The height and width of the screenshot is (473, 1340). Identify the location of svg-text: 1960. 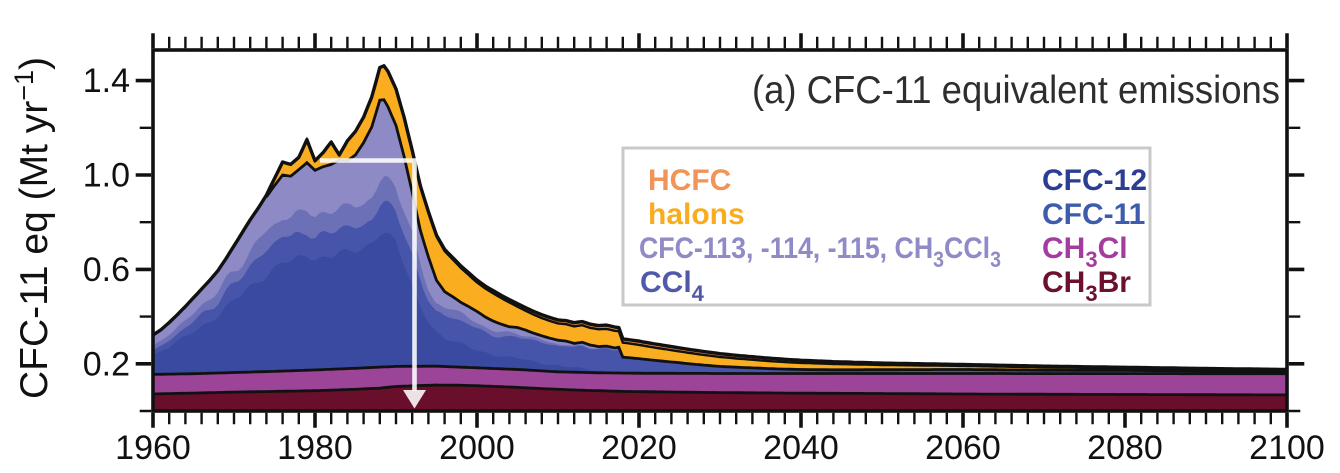
(153, 448).